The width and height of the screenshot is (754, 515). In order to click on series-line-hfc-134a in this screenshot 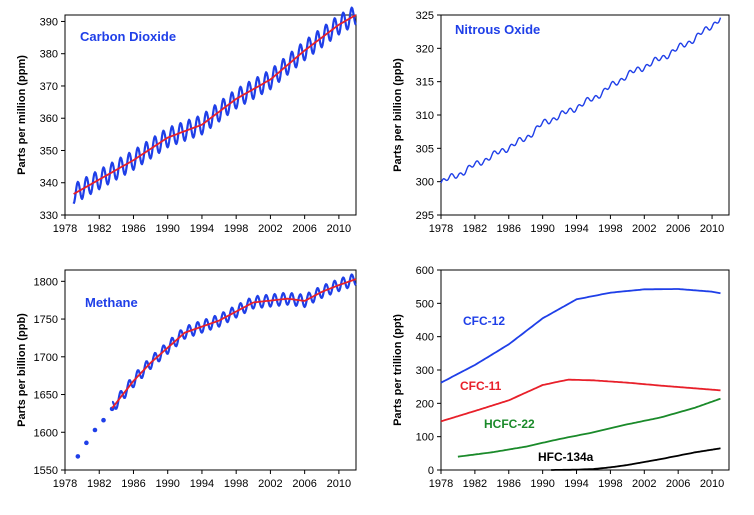, I will do `click(636, 459)`.